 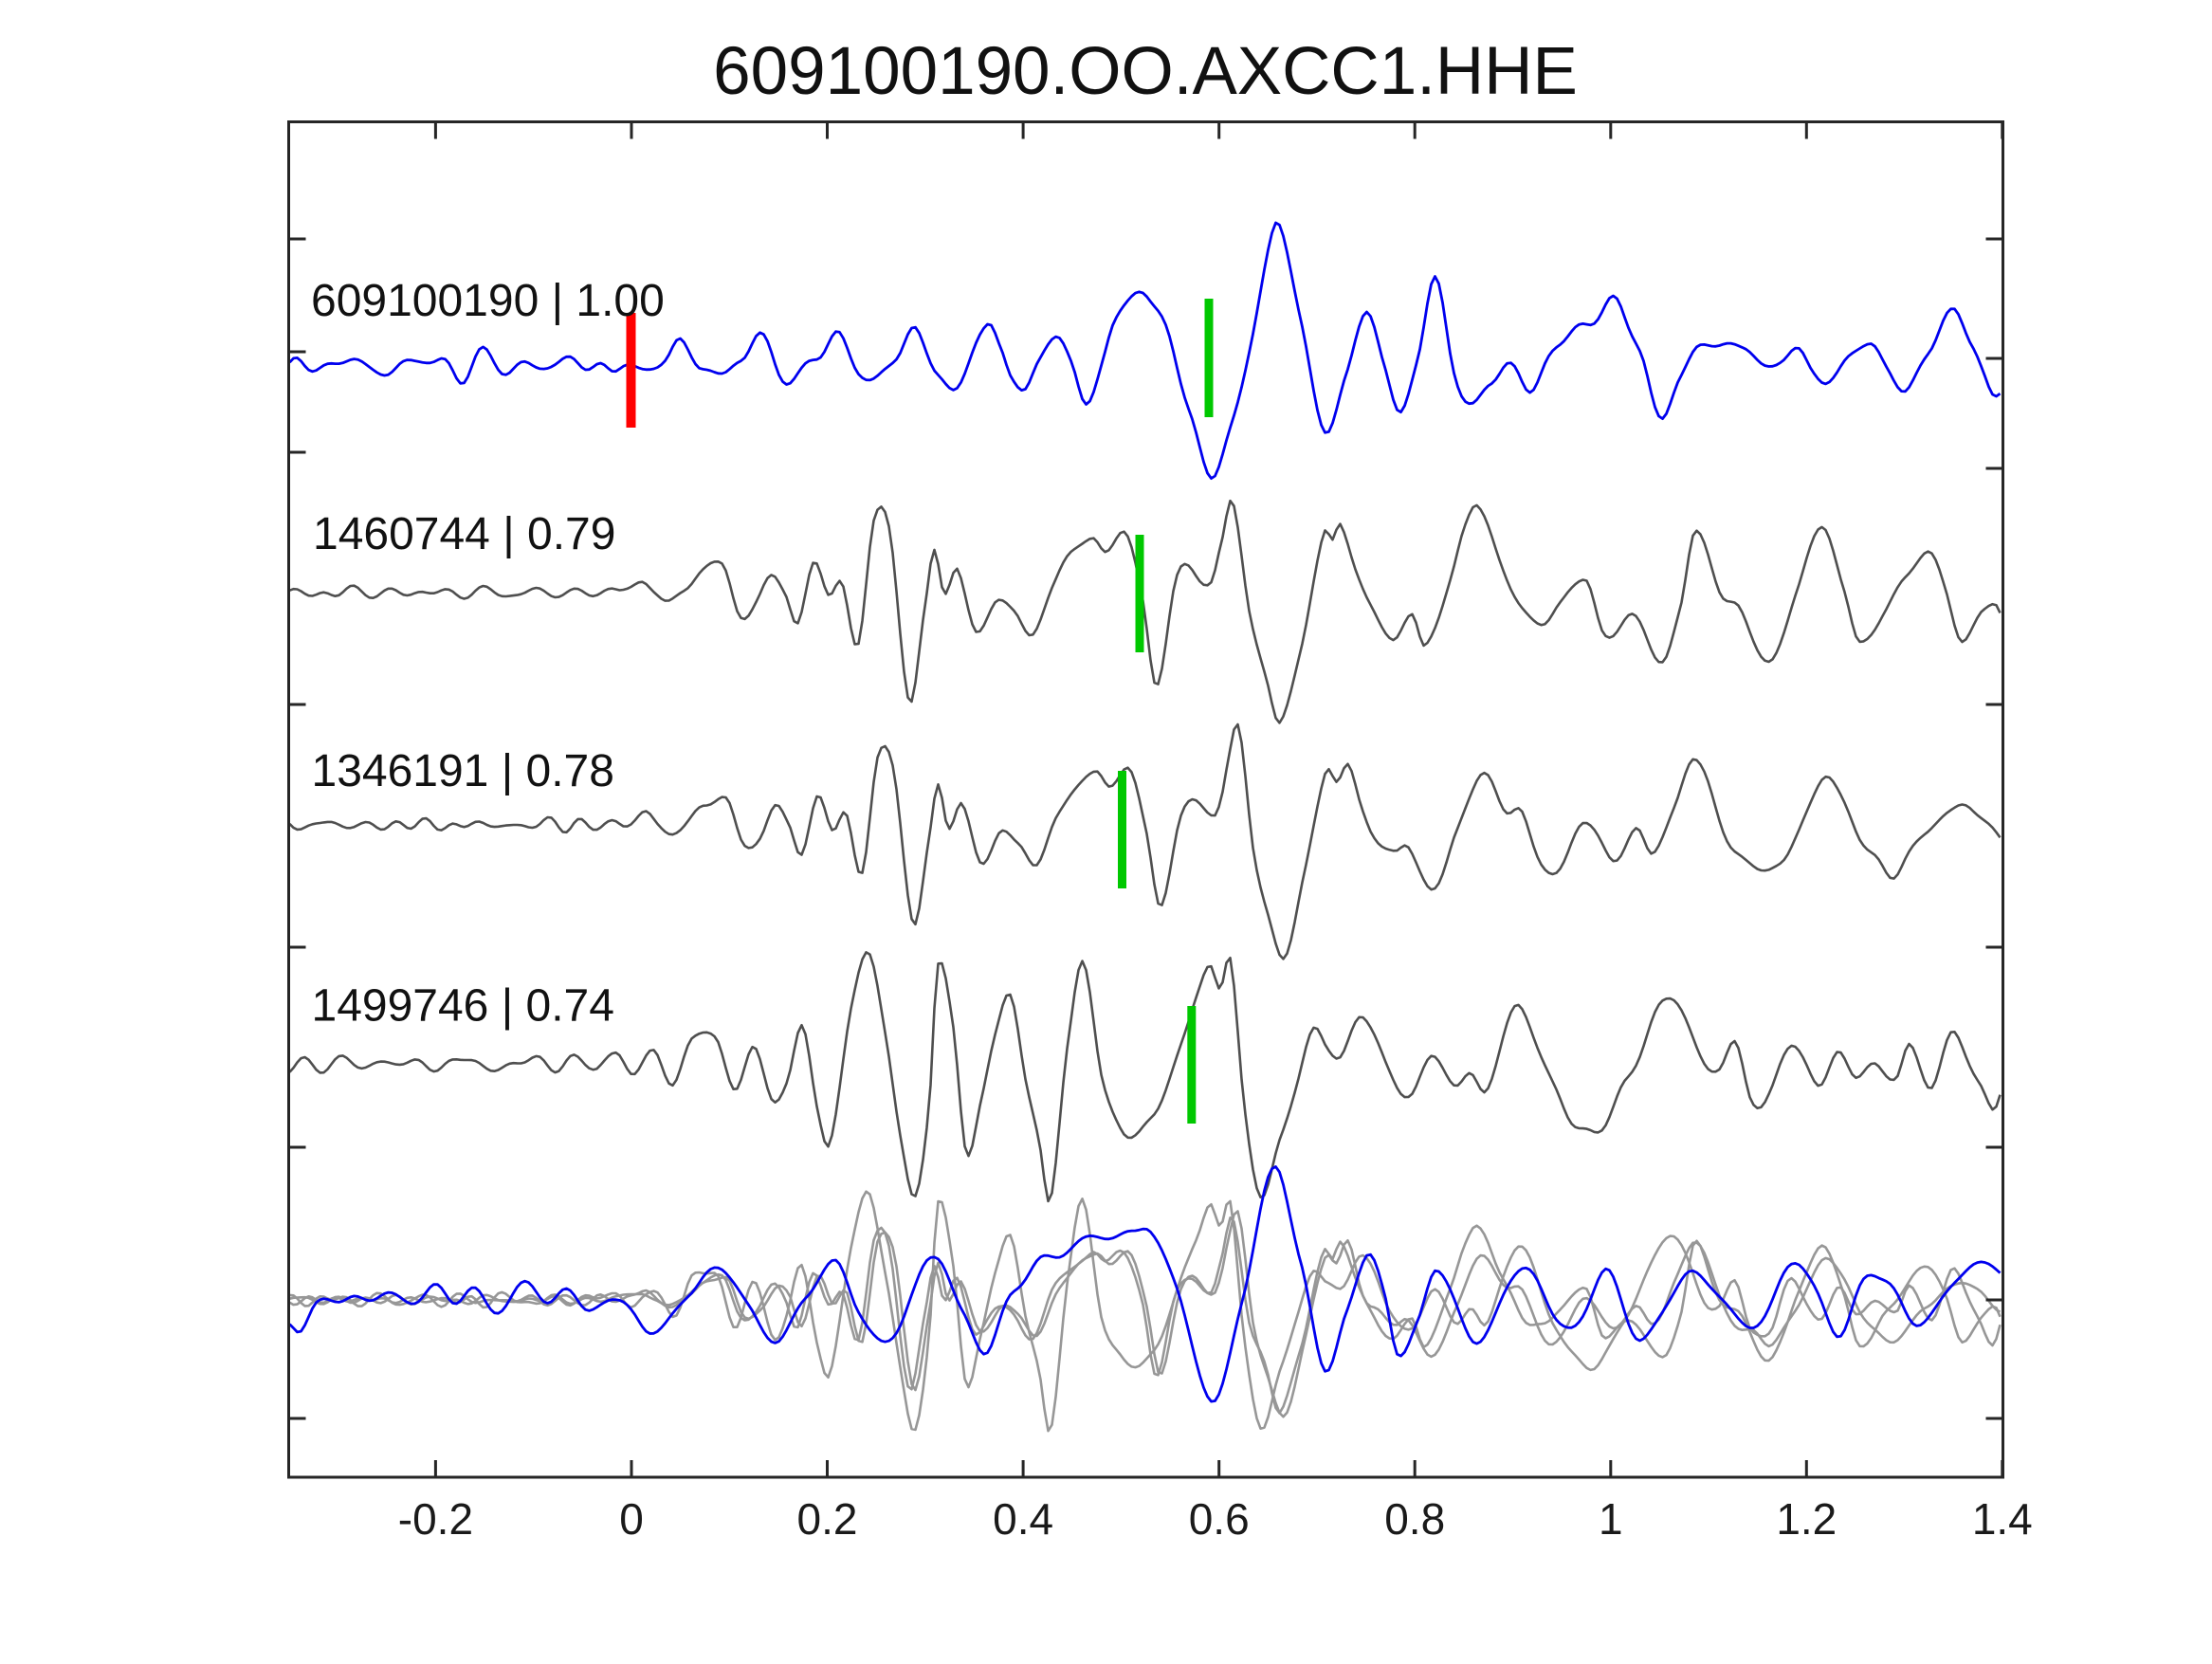 I want to click on svg-text: 1, so click(x=1611, y=1519).